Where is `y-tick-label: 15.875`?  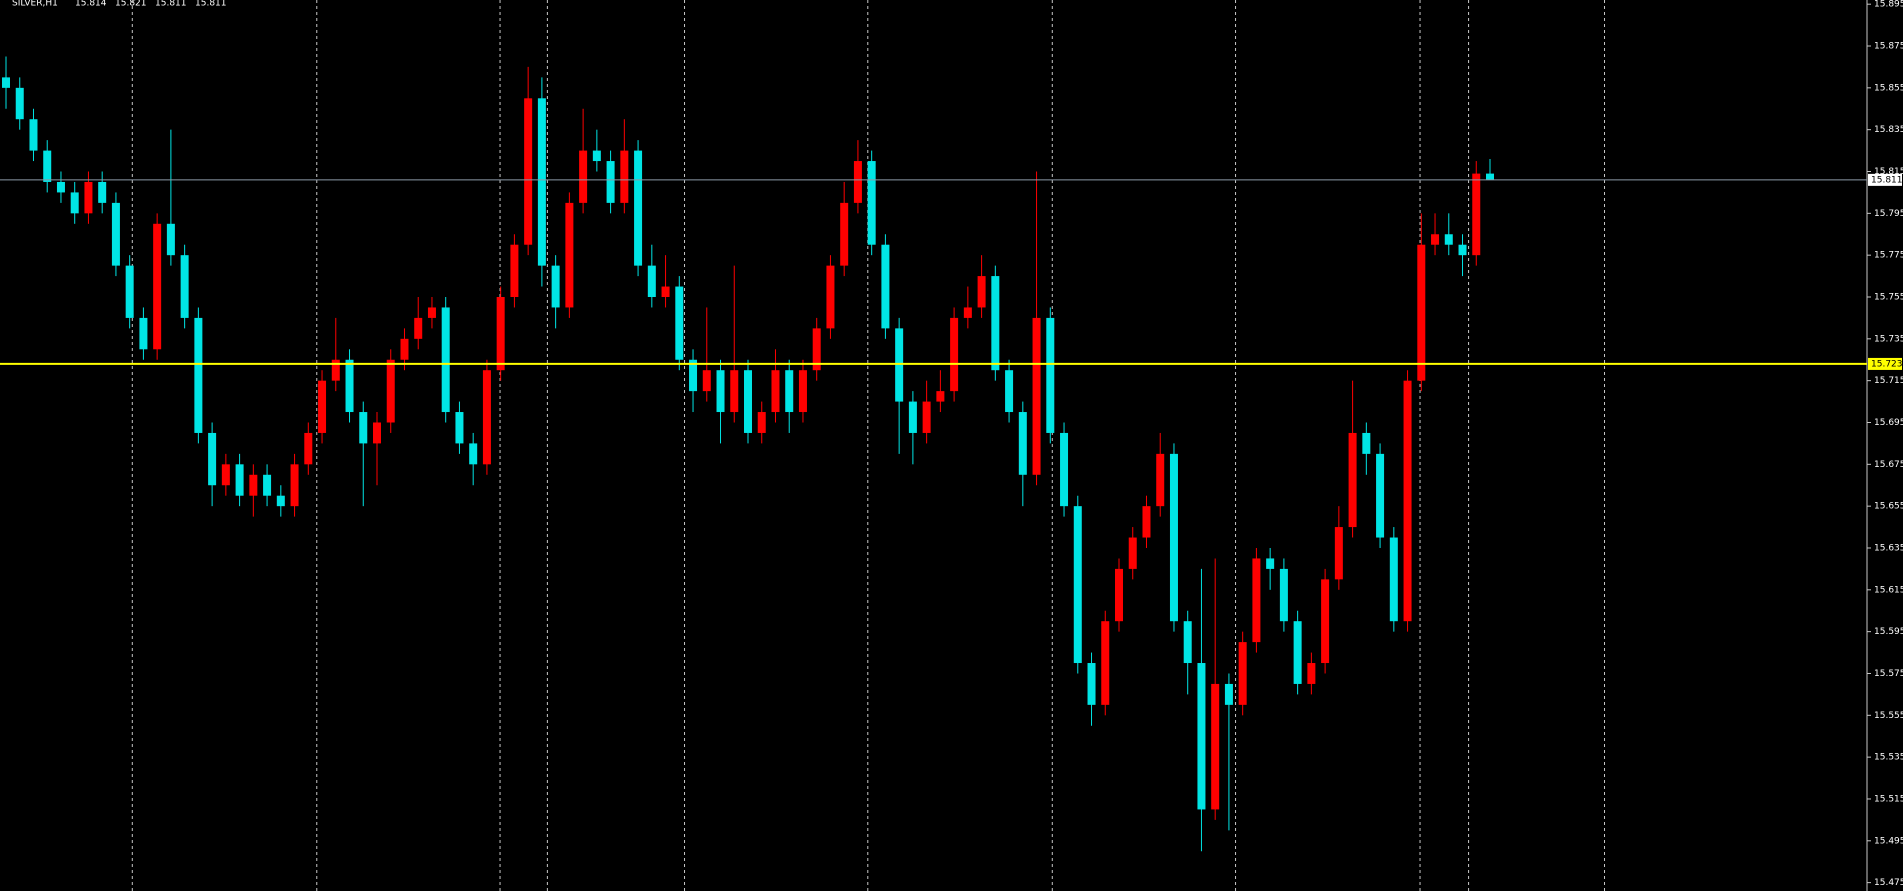 y-tick-label: 15.875 is located at coordinates (1888, 47).